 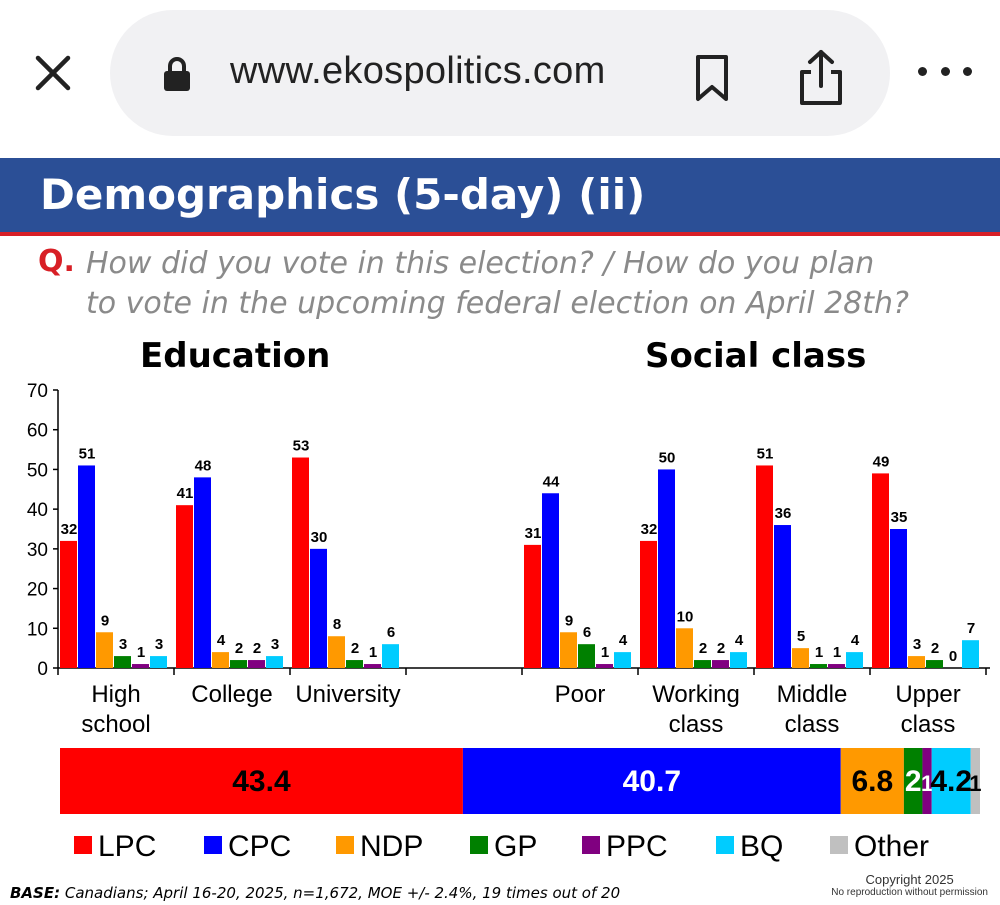 What do you see at coordinates (945, 71) in the screenshot?
I see `more-options-button` at bounding box center [945, 71].